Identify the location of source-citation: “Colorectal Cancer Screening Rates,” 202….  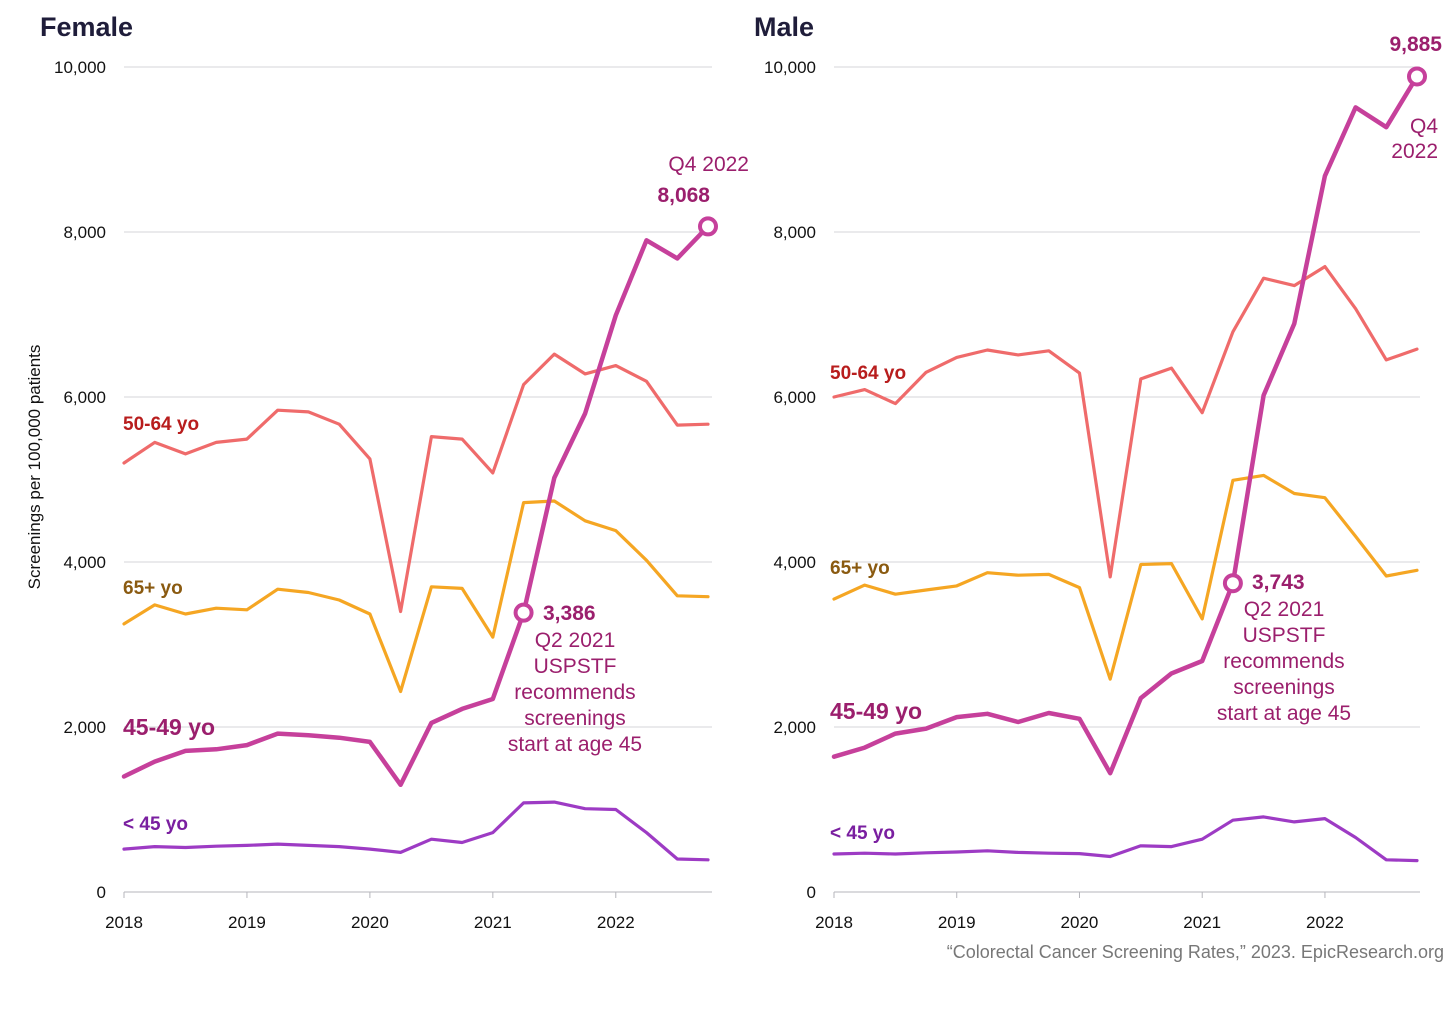
(1195, 952).